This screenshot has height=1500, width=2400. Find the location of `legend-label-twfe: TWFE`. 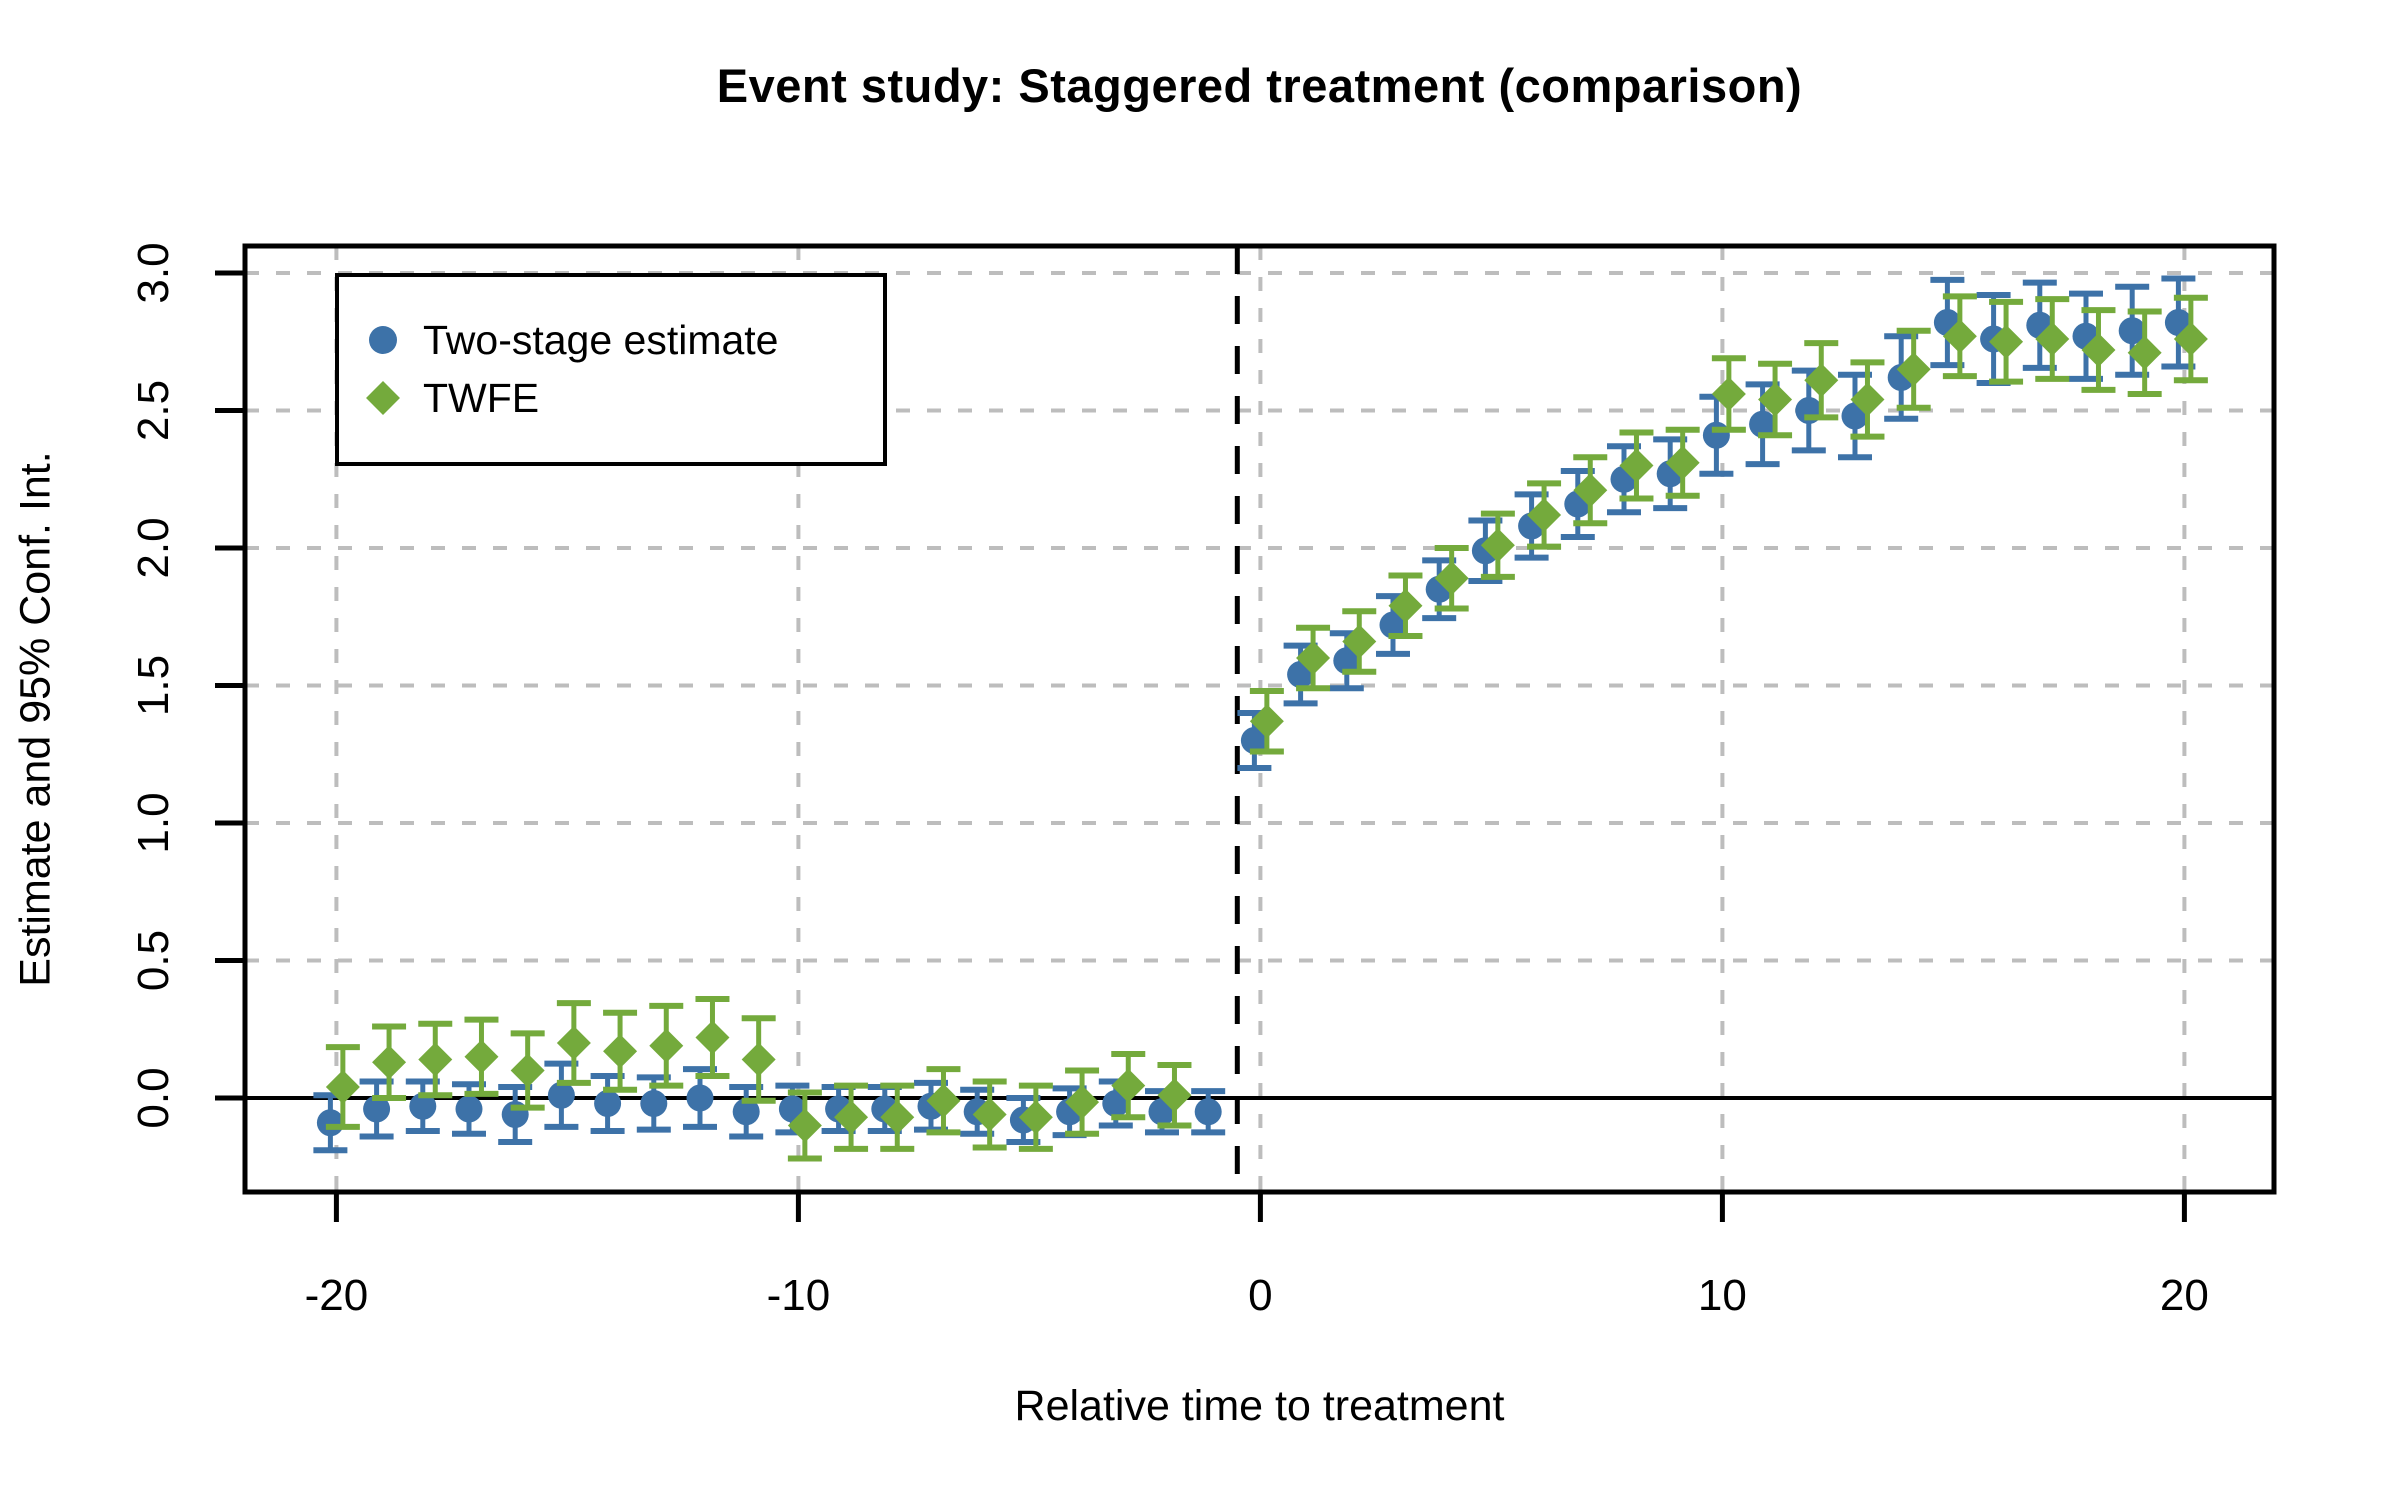

legend-label-twfe: TWFE is located at coordinates (481, 397).